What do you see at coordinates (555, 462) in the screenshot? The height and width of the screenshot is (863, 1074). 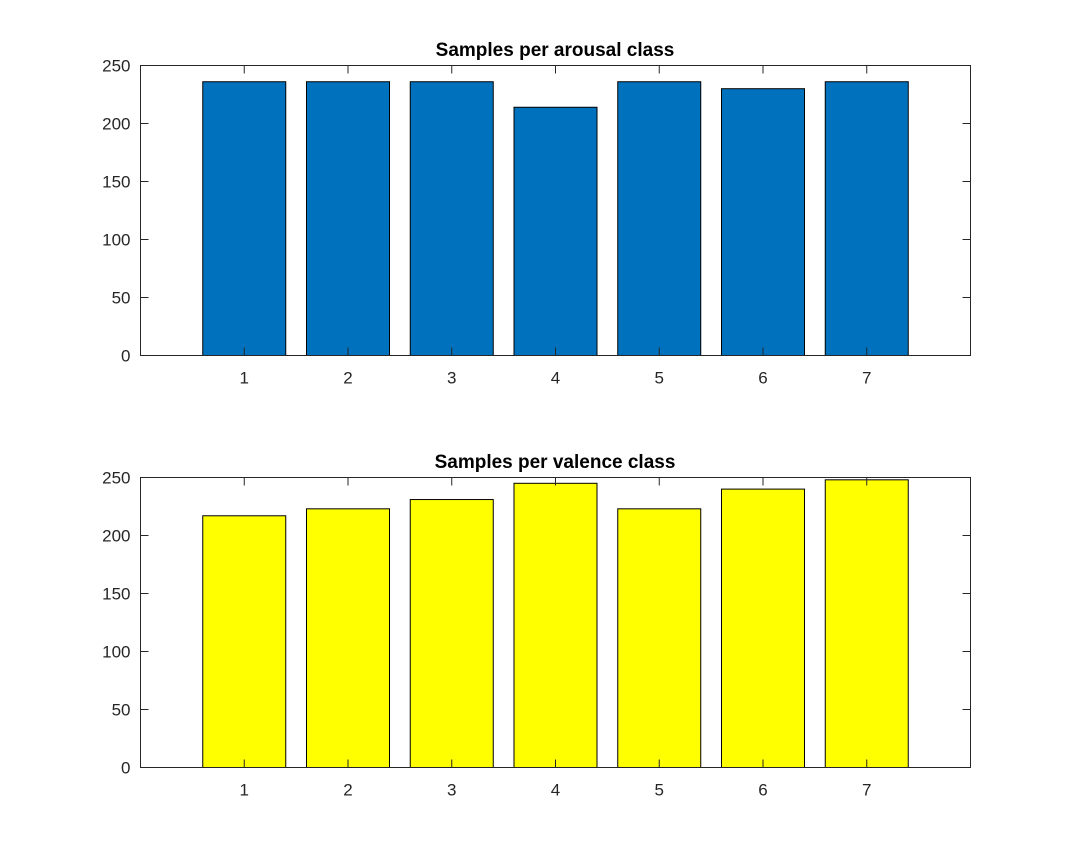 I see `chart-title: Samples per valence class` at bounding box center [555, 462].